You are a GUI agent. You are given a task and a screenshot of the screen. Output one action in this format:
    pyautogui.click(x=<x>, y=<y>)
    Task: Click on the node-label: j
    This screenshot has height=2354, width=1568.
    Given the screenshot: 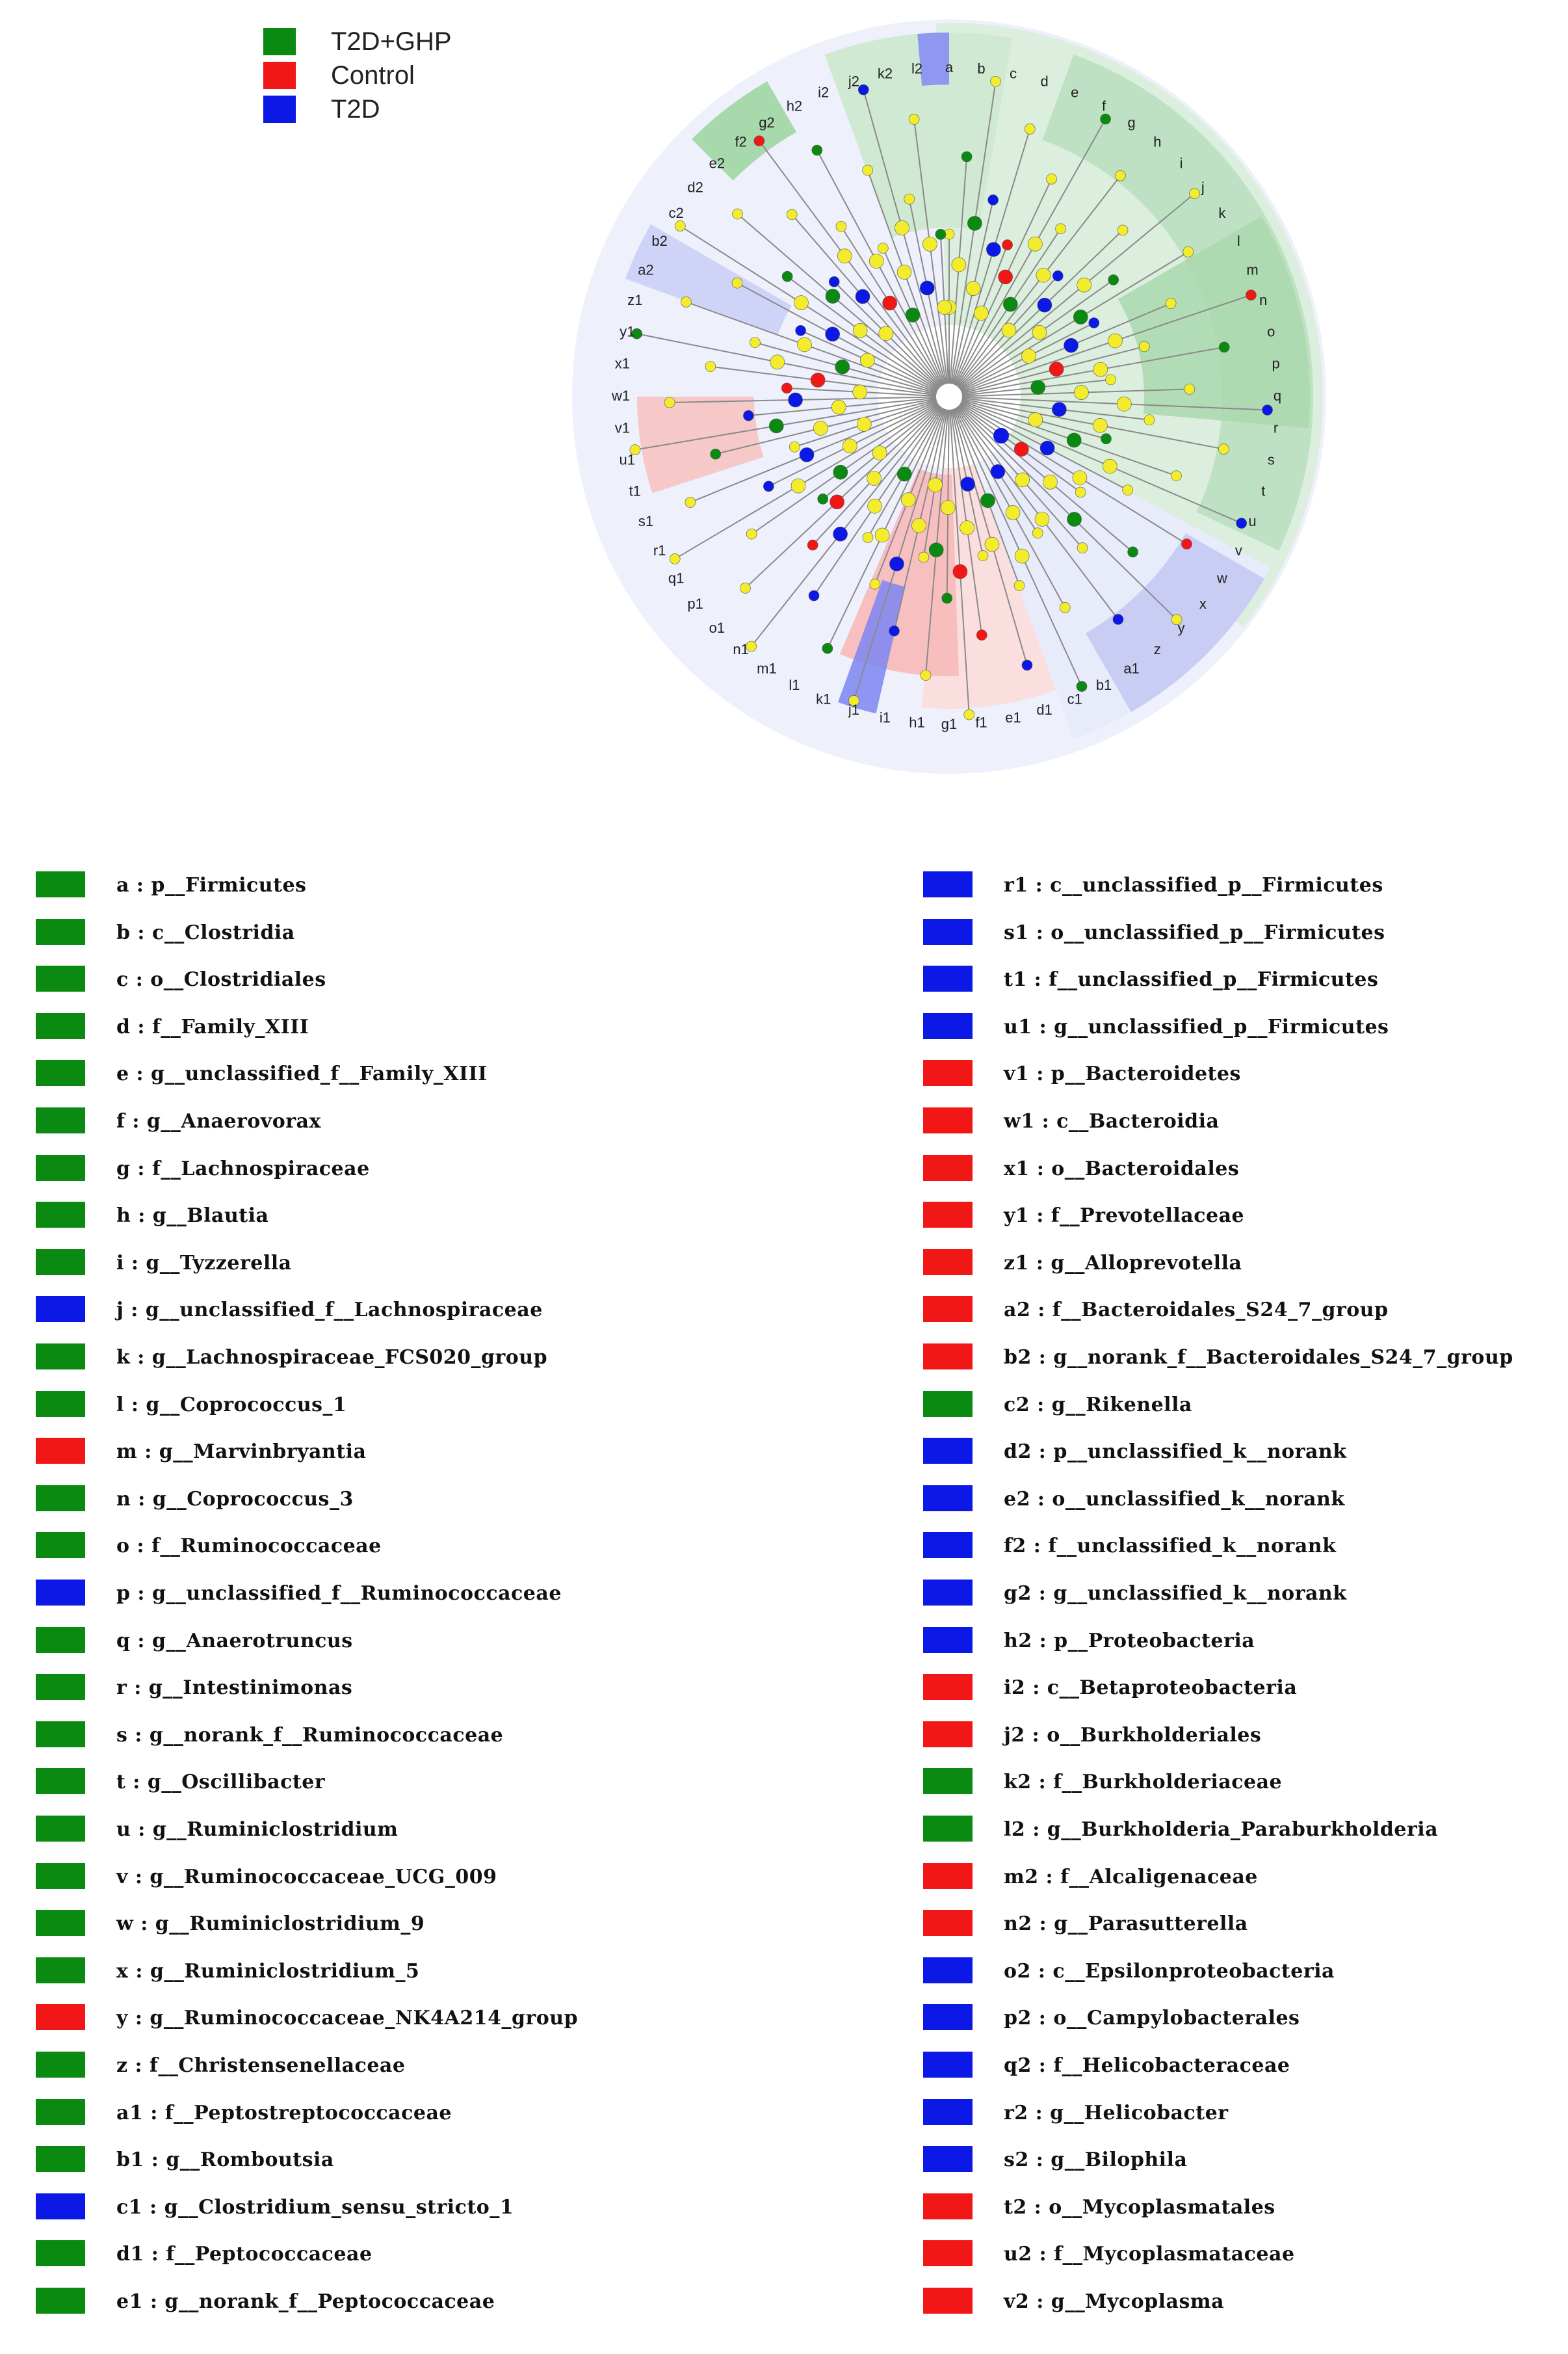 What is the action you would take?
    pyautogui.click(x=1203, y=187)
    